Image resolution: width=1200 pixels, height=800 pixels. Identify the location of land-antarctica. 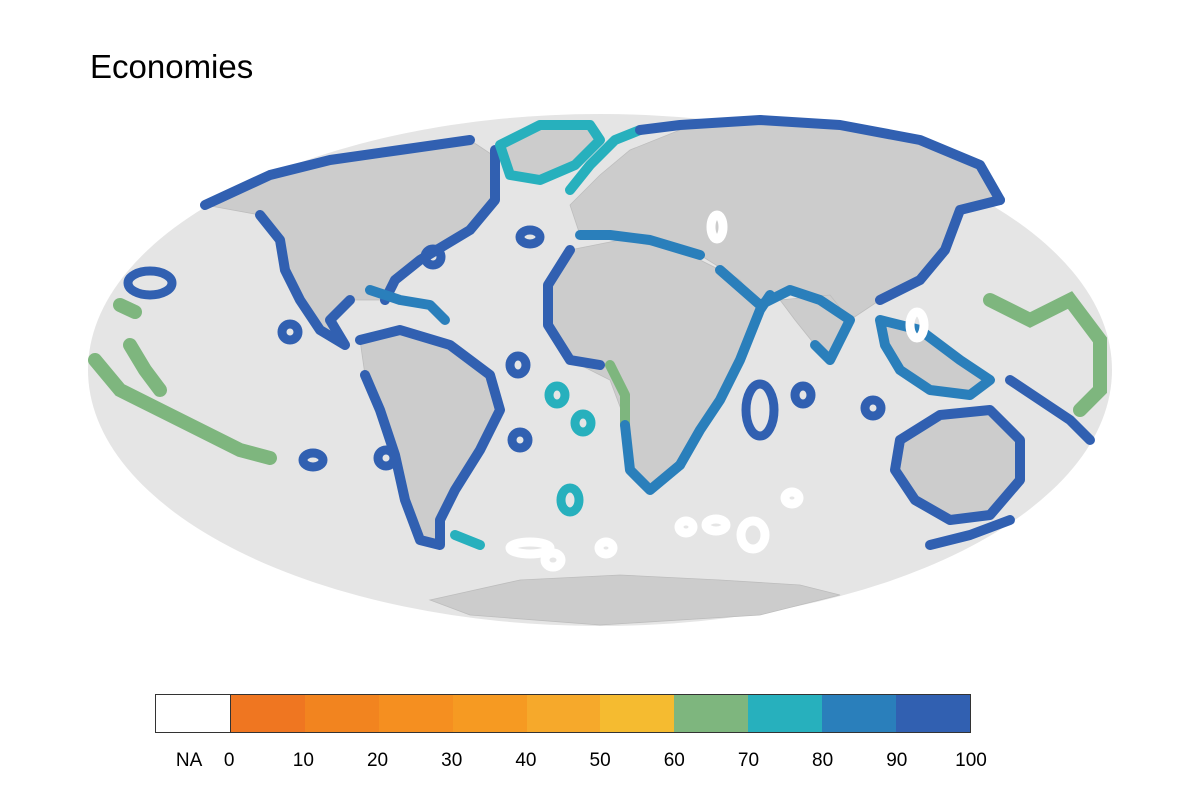
(634, 600).